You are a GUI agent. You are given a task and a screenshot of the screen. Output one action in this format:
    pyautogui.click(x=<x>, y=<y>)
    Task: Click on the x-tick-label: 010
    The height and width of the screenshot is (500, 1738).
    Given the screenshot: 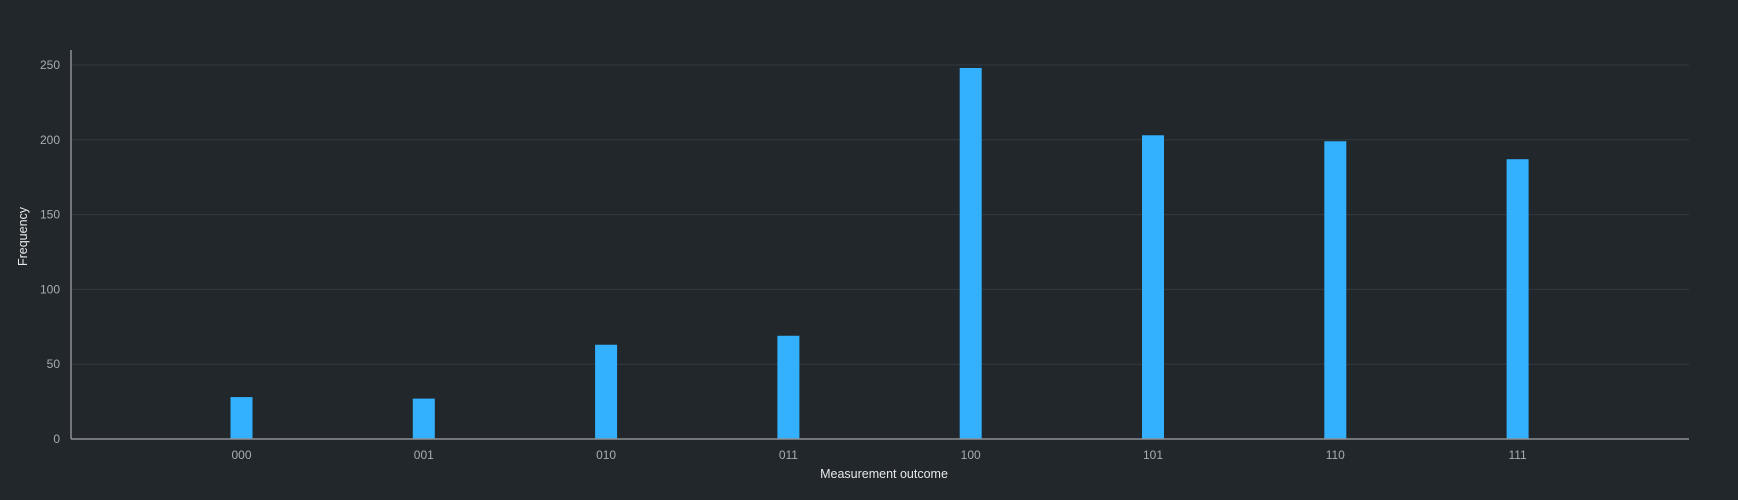 What is the action you would take?
    pyautogui.click(x=606, y=455)
    